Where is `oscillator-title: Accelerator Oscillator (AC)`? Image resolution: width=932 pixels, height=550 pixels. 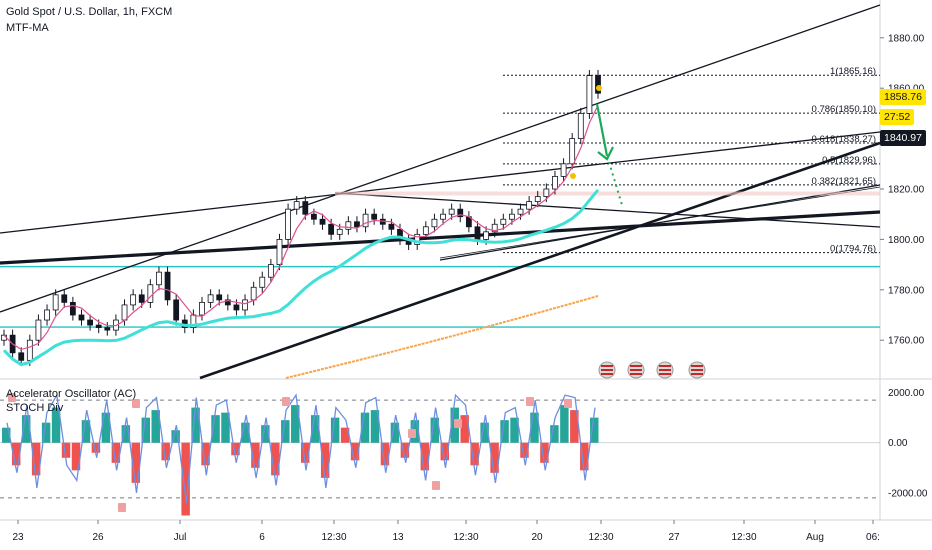
oscillator-title: Accelerator Oscillator (AC) is located at coordinates (71, 394).